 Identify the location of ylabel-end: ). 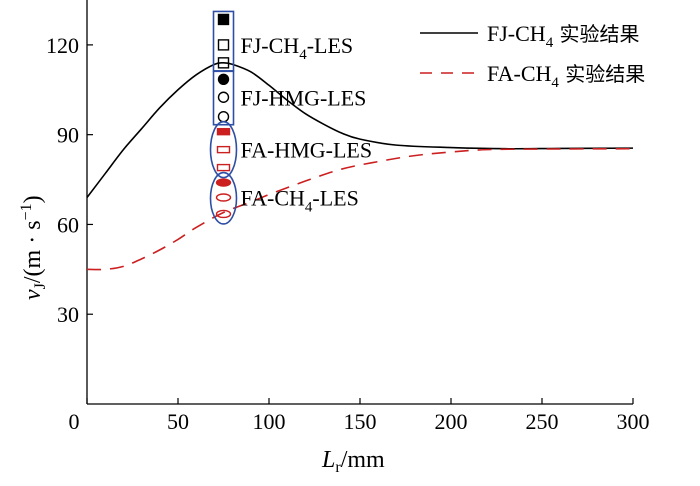
(33, 199).